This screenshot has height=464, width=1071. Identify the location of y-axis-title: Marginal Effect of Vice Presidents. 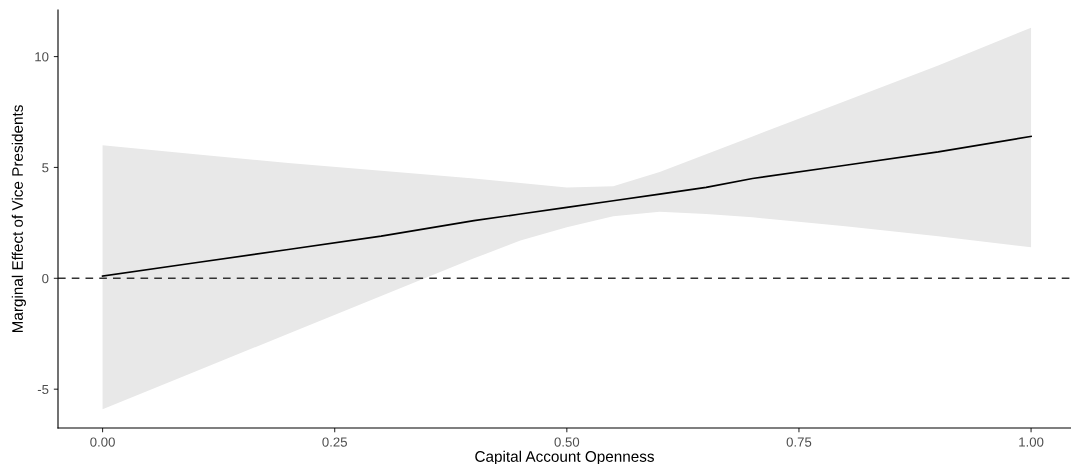
(18, 219).